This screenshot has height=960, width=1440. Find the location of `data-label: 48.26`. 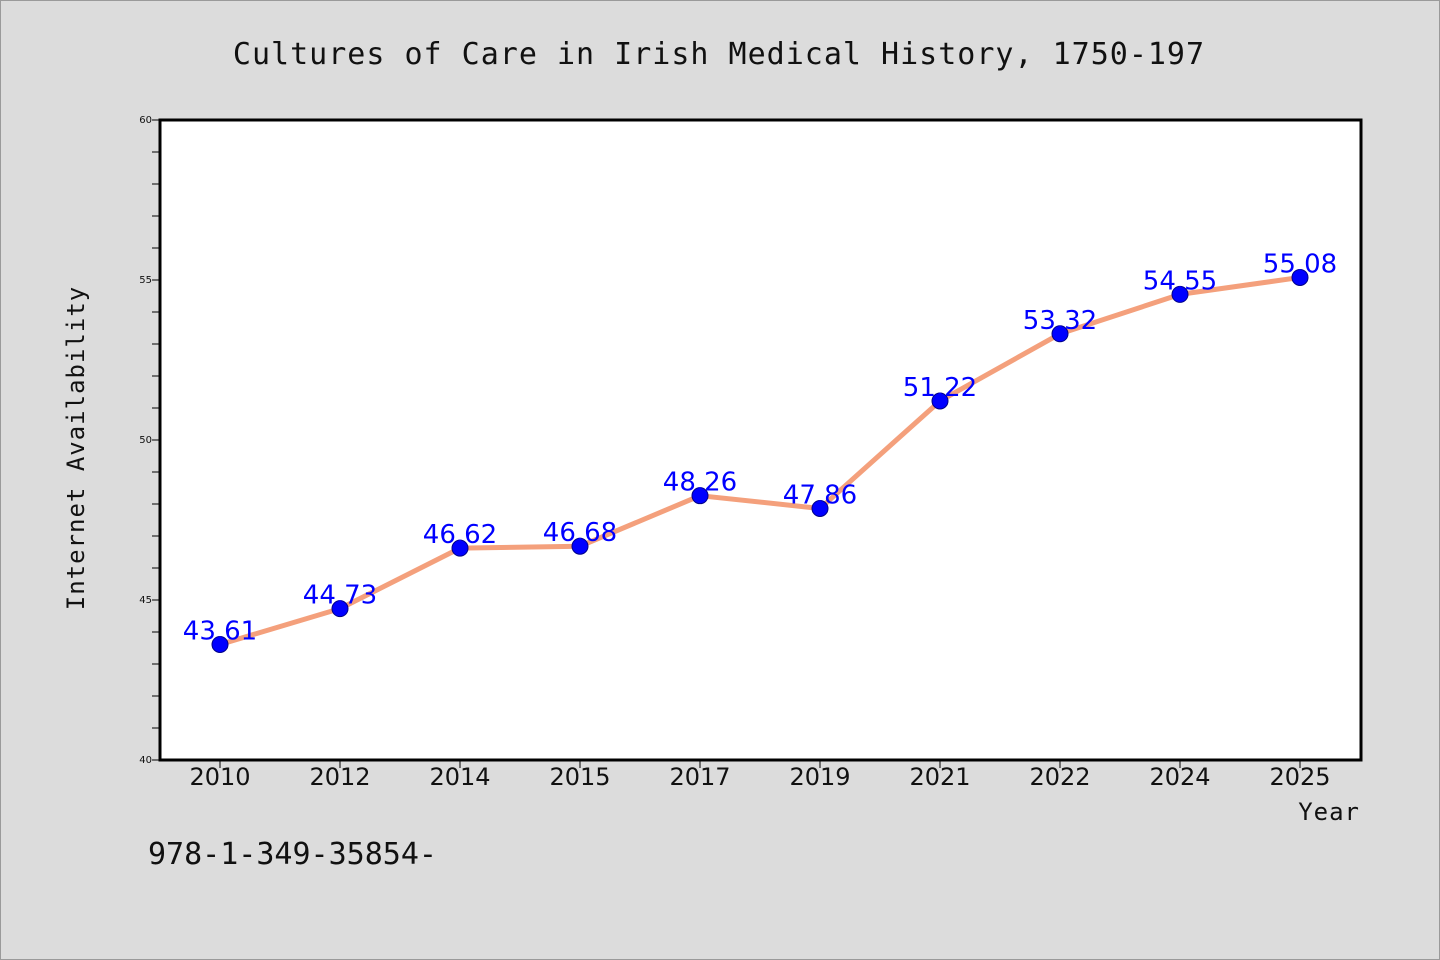

data-label: 48.26 is located at coordinates (700, 483).